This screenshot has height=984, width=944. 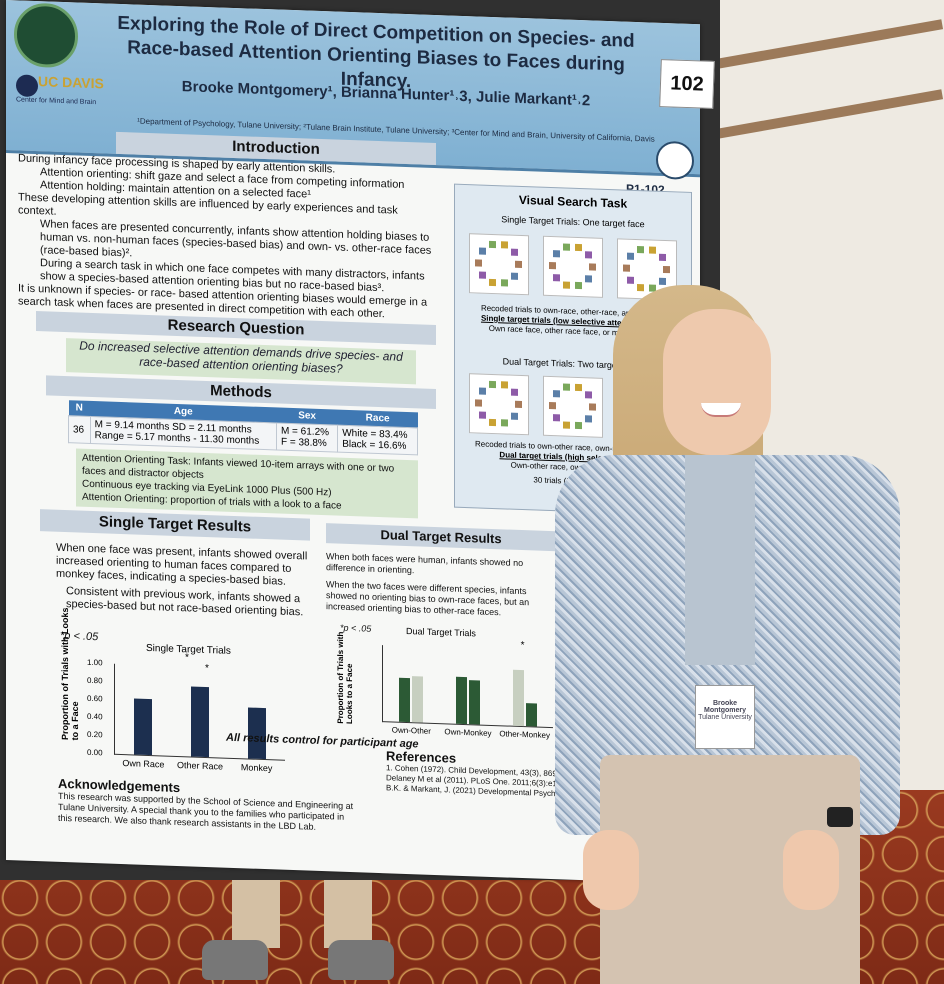 What do you see at coordinates (175, 525) in the screenshot?
I see `single-results-heading: Single Target Results` at bounding box center [175, 525].